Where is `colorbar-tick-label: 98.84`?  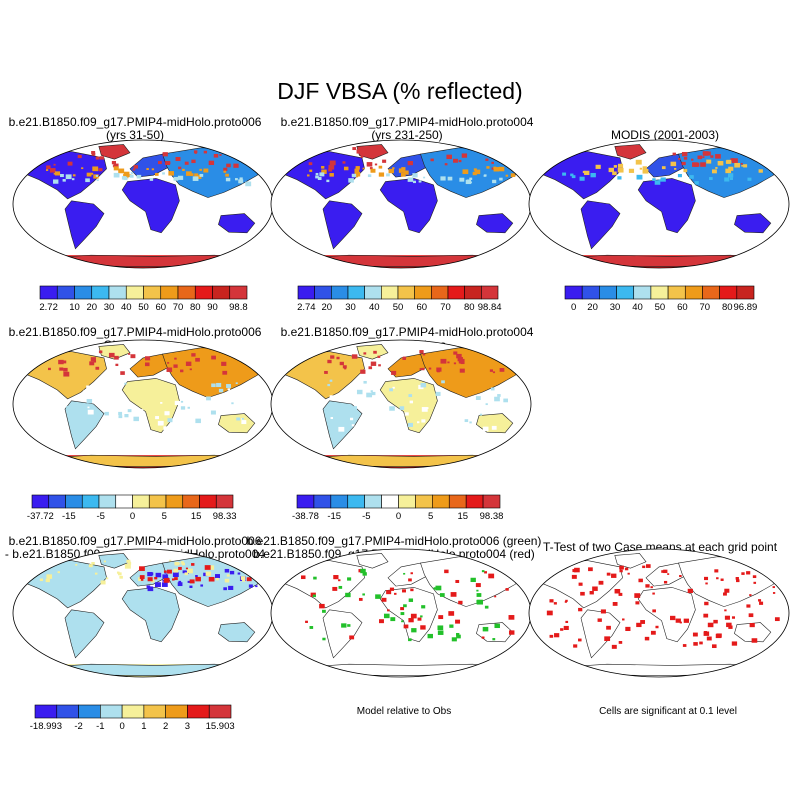
colorbar-tick-label: 98.84 is located at coordinates (490, 307).